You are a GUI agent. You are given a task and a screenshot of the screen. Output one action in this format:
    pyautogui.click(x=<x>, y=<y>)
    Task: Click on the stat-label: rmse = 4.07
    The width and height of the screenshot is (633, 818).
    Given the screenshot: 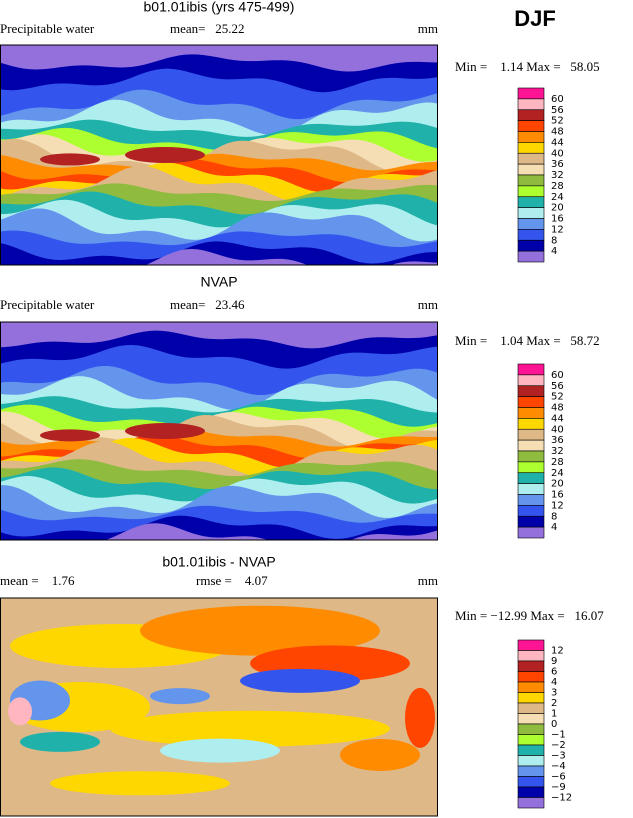 What is the action you would take?
    pyautogui.click(x=232, y=580)
    